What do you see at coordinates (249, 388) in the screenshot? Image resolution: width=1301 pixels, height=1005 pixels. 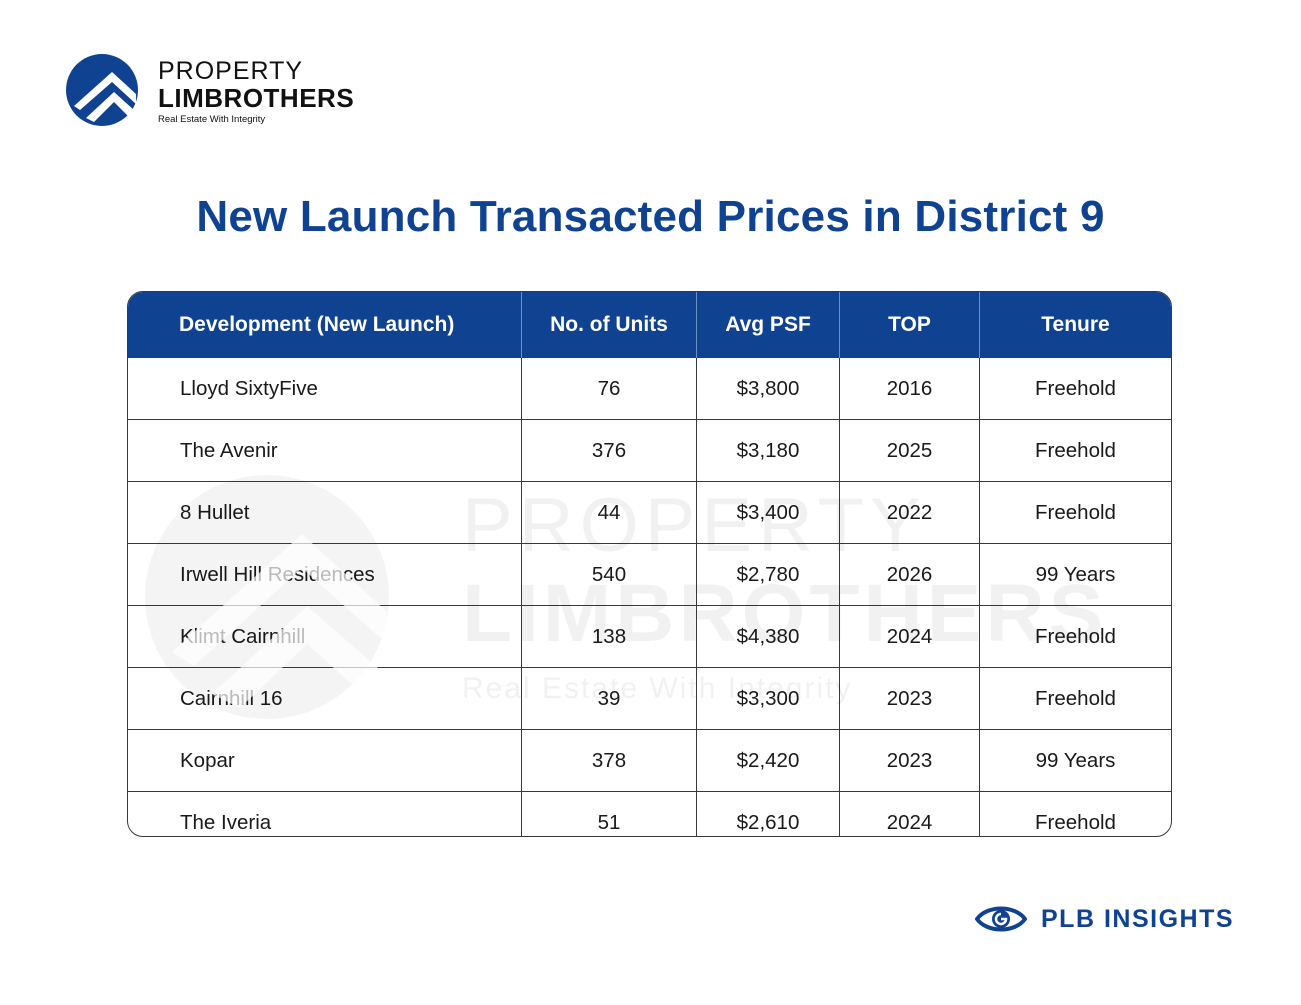 I see `cell-development: Lloyd SixtyFive` at bounding box center [249, 388].